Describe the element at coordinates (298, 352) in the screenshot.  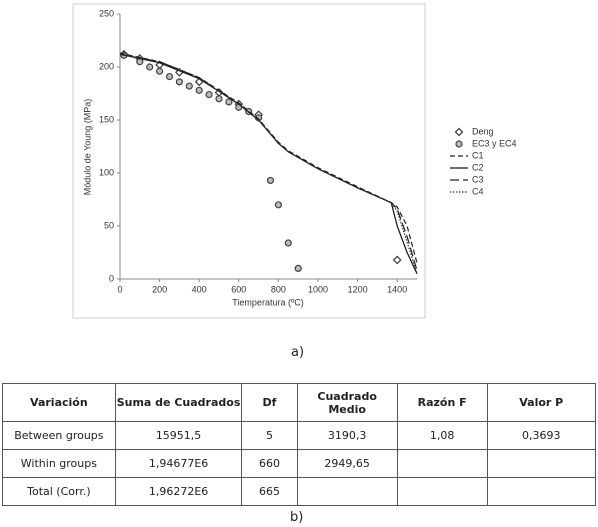
I see `chart-caption: a)` at that location.